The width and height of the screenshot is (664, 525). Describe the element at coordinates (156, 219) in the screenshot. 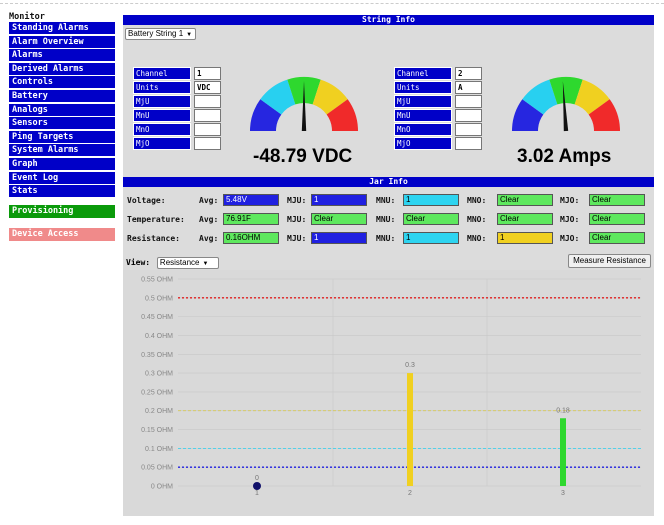

I see `jar-field-label: Temperature:` at that location.